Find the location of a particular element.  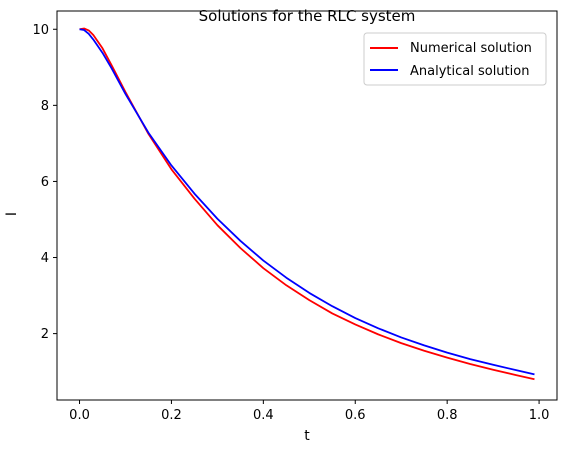

x-axis-label: t is located at coordinates (307, 436).